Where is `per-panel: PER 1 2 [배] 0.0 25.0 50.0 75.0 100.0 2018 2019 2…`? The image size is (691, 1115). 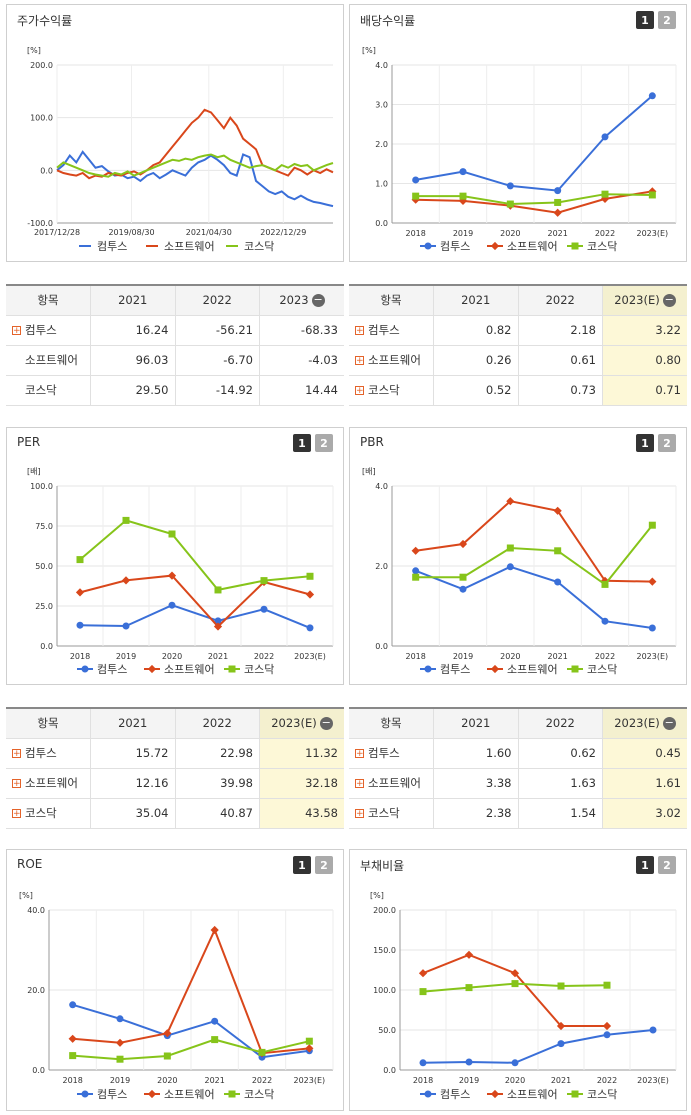
per-panel: PER 1 2 [배] 0.0 25.0 50.0 75.0 100.0 2018 2019 2… is located at coordinates (175, 556).